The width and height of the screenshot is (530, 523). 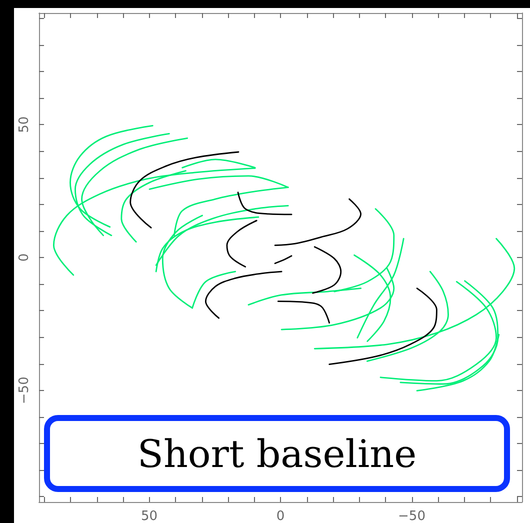 I want to click on y-tick-label: 0, so click(x=24, y=257).